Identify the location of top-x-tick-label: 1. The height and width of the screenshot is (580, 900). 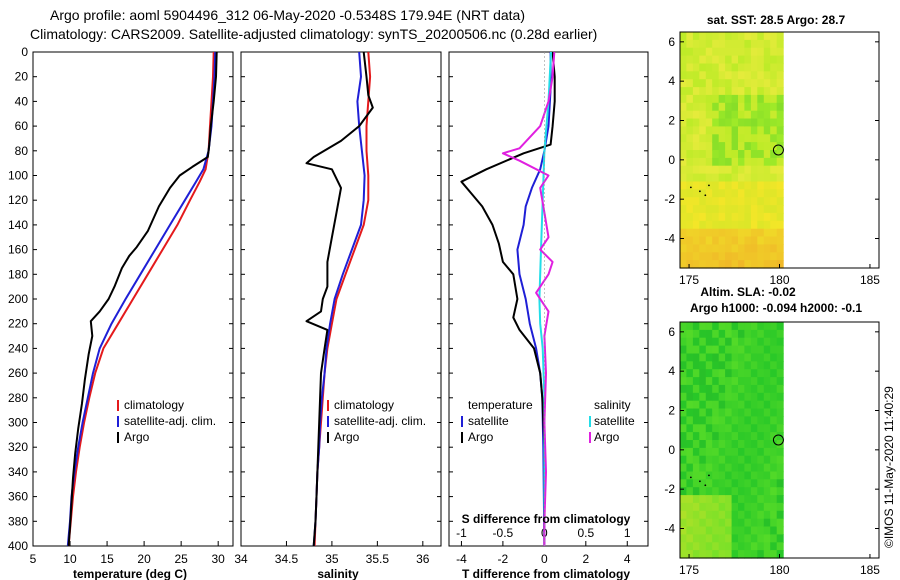
(627, 533).